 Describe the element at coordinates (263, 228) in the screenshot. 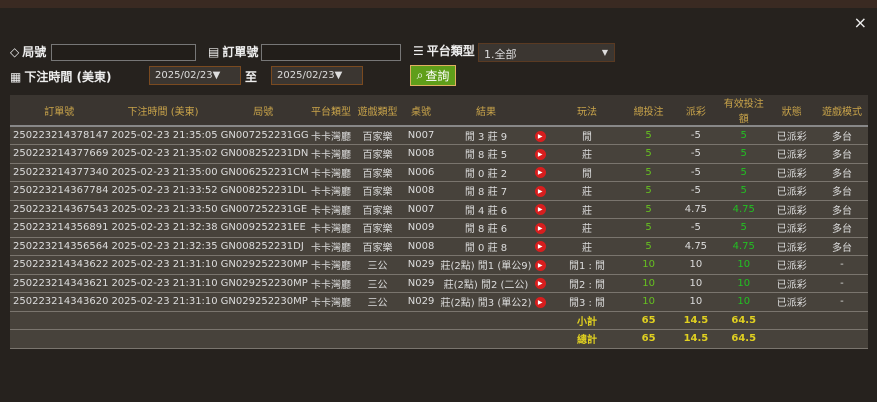

I see `cell: GN009252231EE` at that location.